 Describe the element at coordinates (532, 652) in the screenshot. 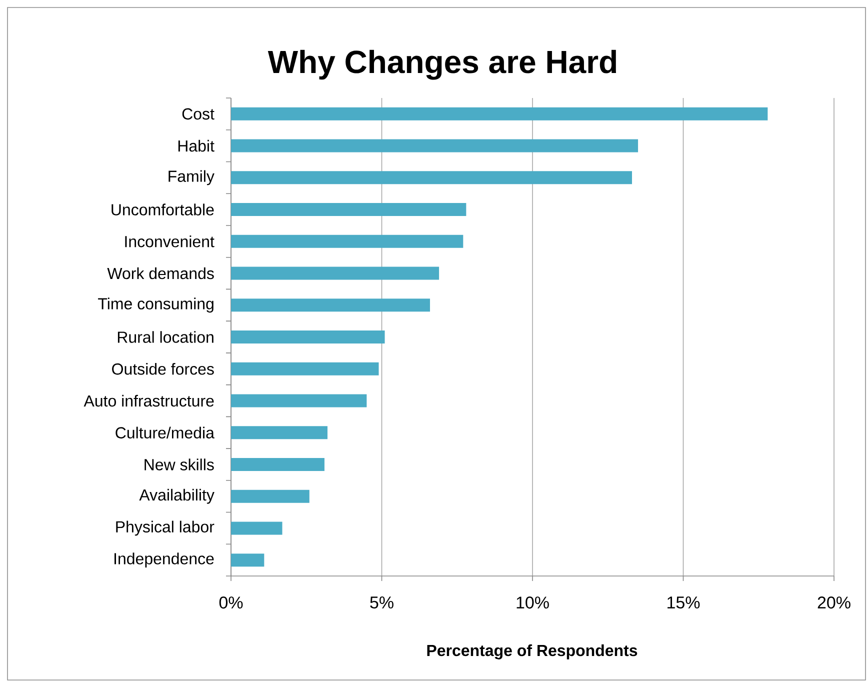

I see `x-axis-title: Percentage of Respondents` at that location.